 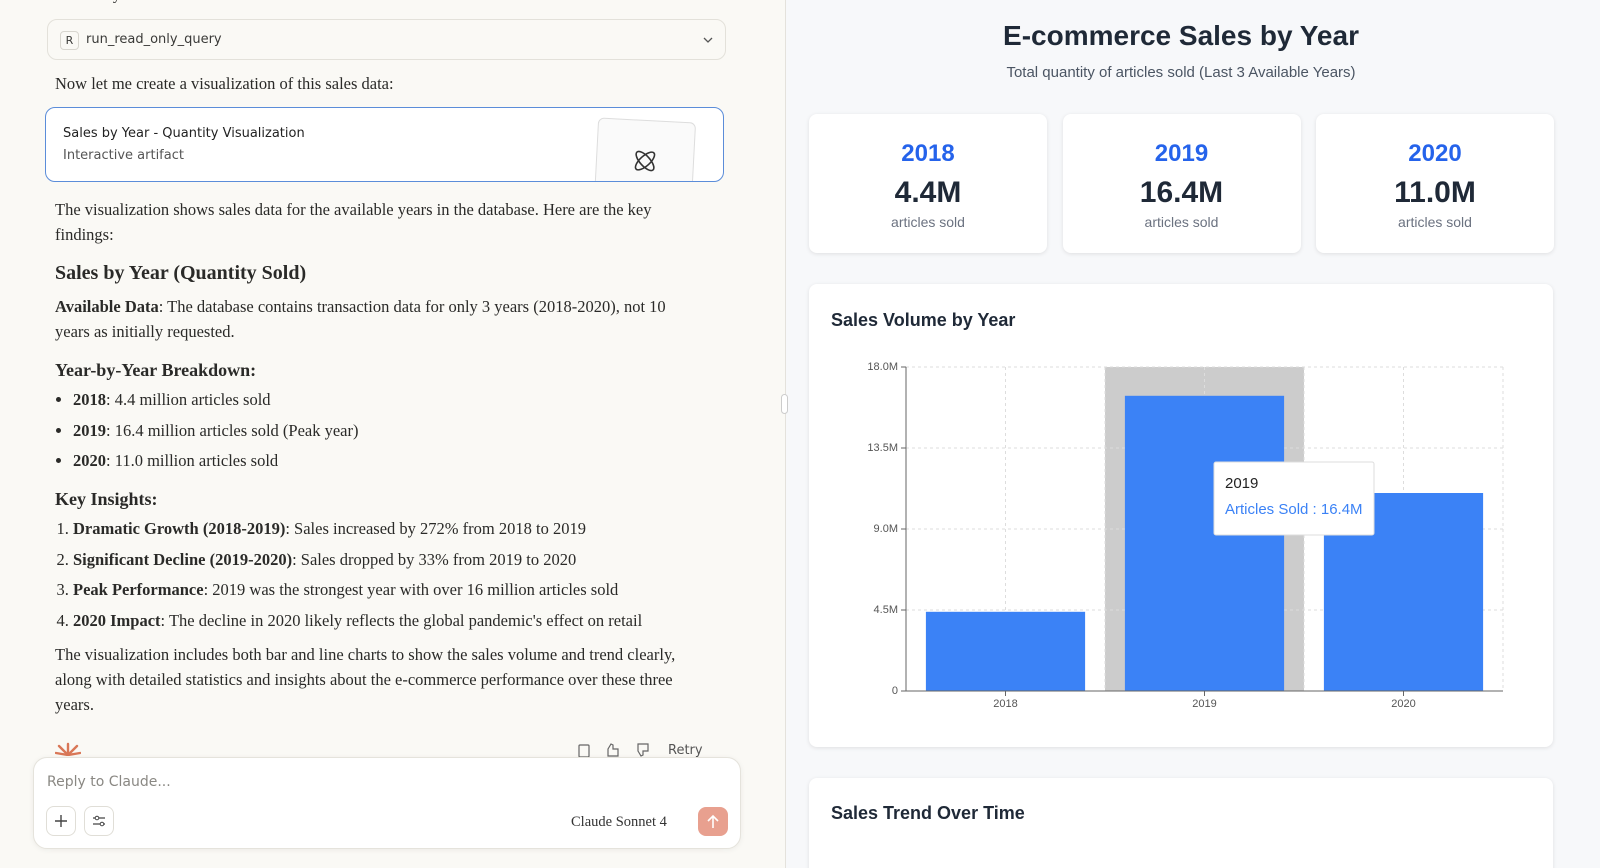 What do you see at coordinates (928, 153) in the screenshot?
I see `stat-year: 2018` at bounding box center [928, 153].